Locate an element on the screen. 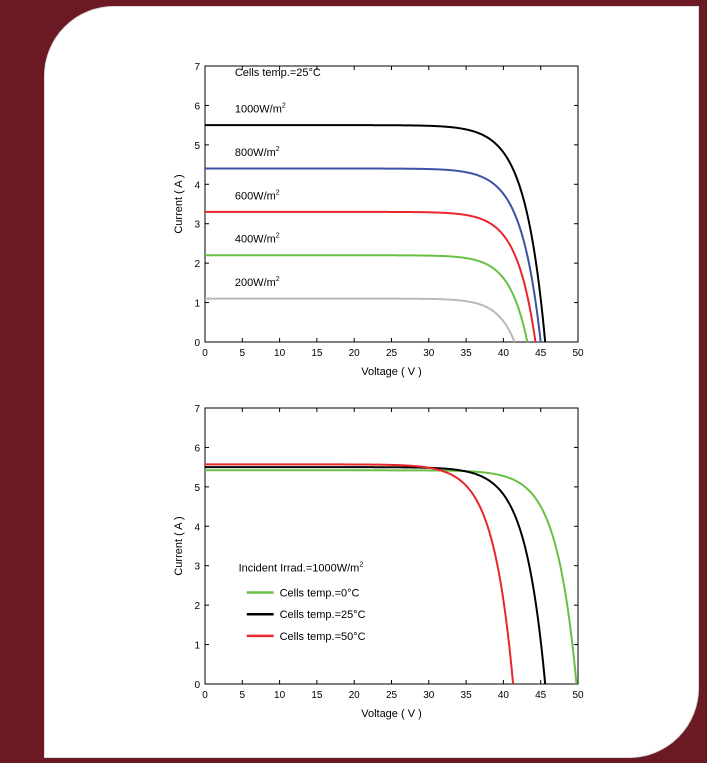 Image resolution: width=707 pixels, height=763 pixels. chart1-series-label: 1000W/m2 is located at coordinates (260, 109).